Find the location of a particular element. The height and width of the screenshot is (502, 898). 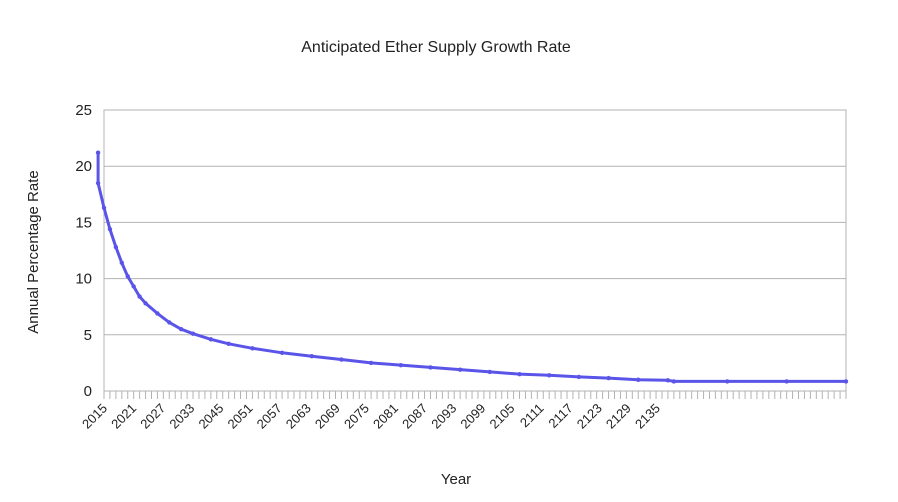

x-tick-label: 2051 is located at coordinates (240, 416).